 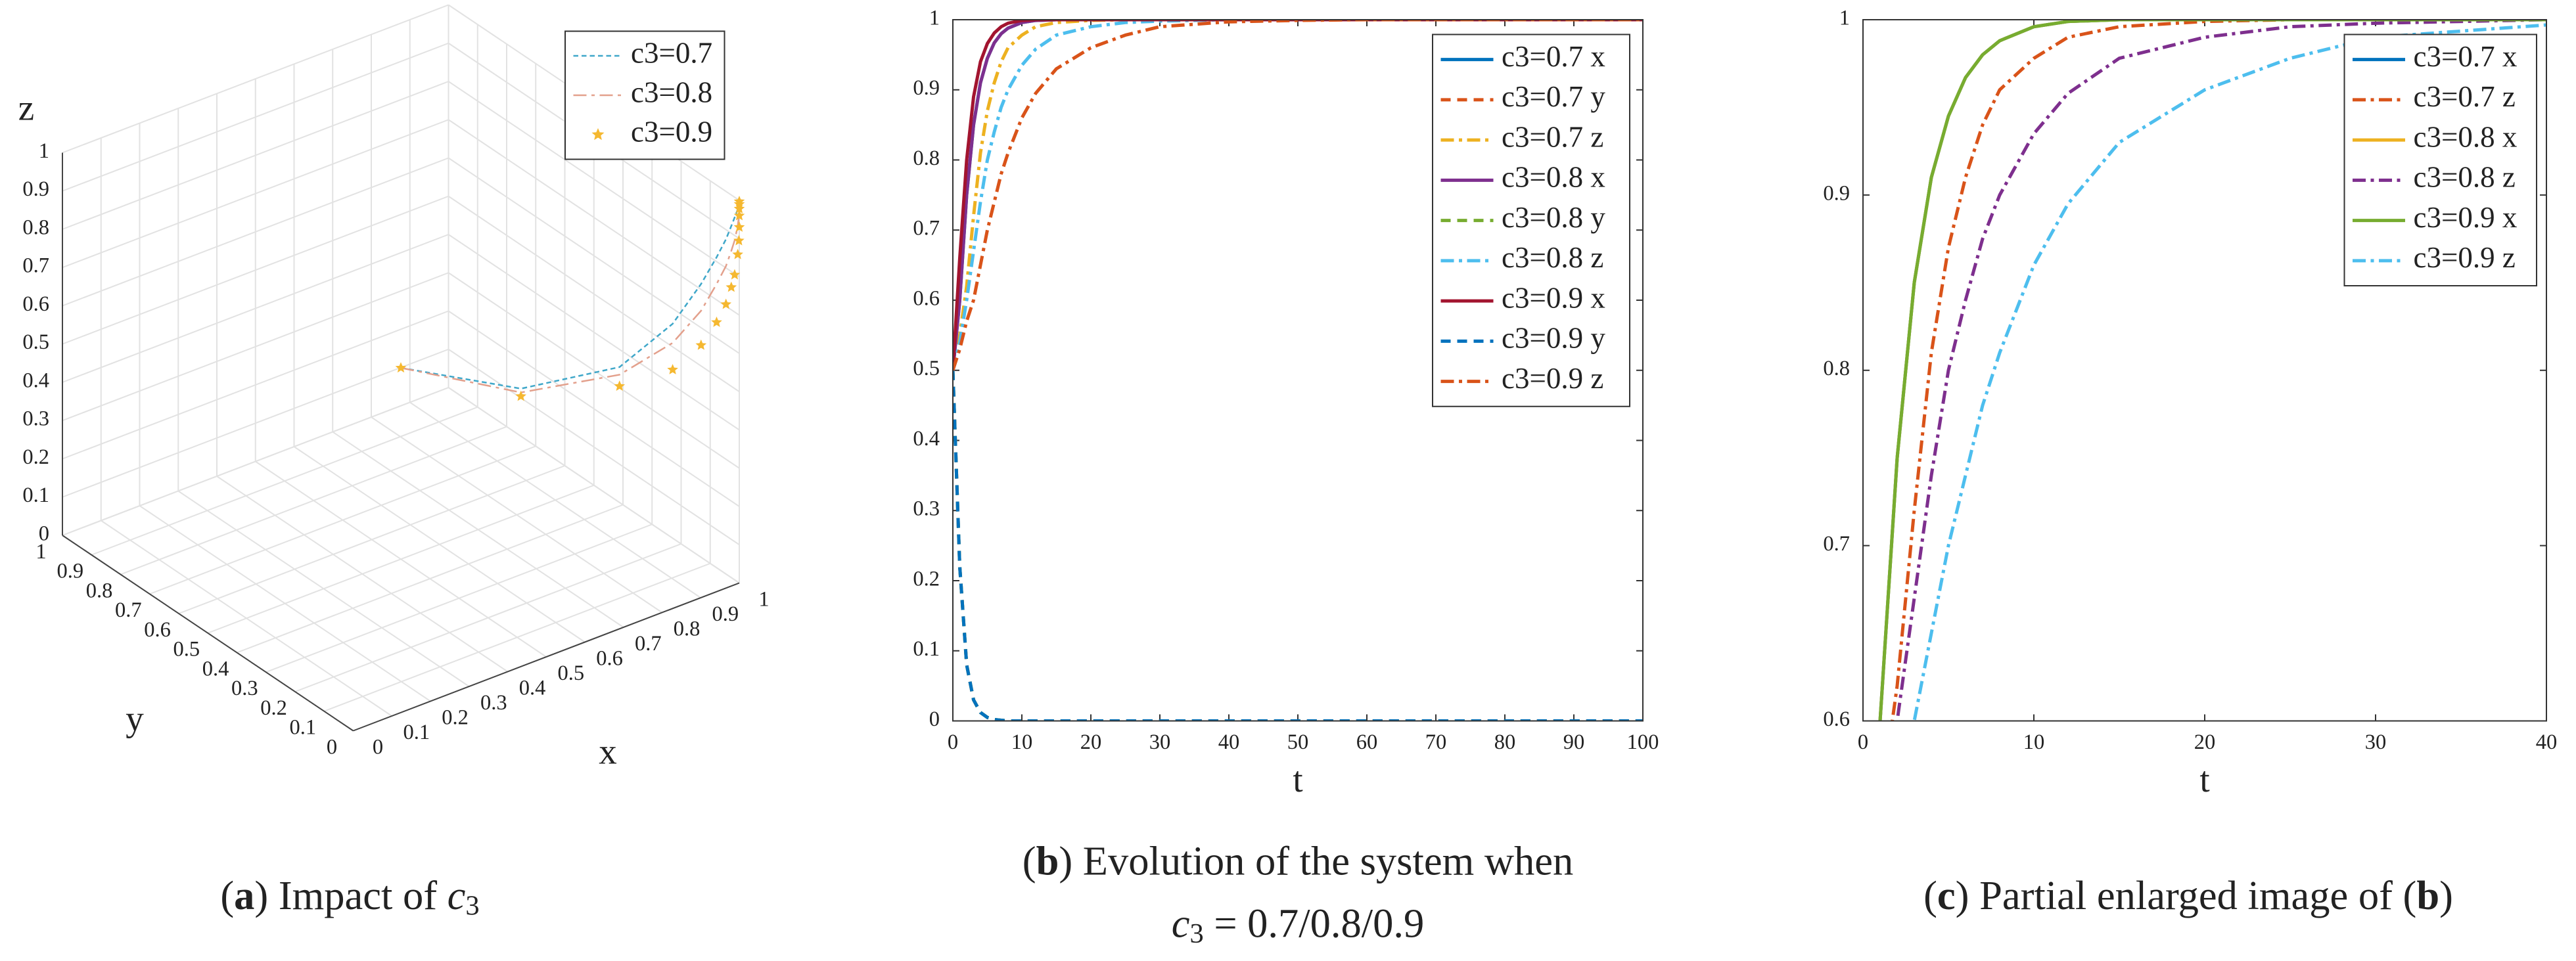 What do you see at coordinates (1643, 742) in the screenshot?
I see `x-tick-label: 100` at bounding box center [1643, 742].